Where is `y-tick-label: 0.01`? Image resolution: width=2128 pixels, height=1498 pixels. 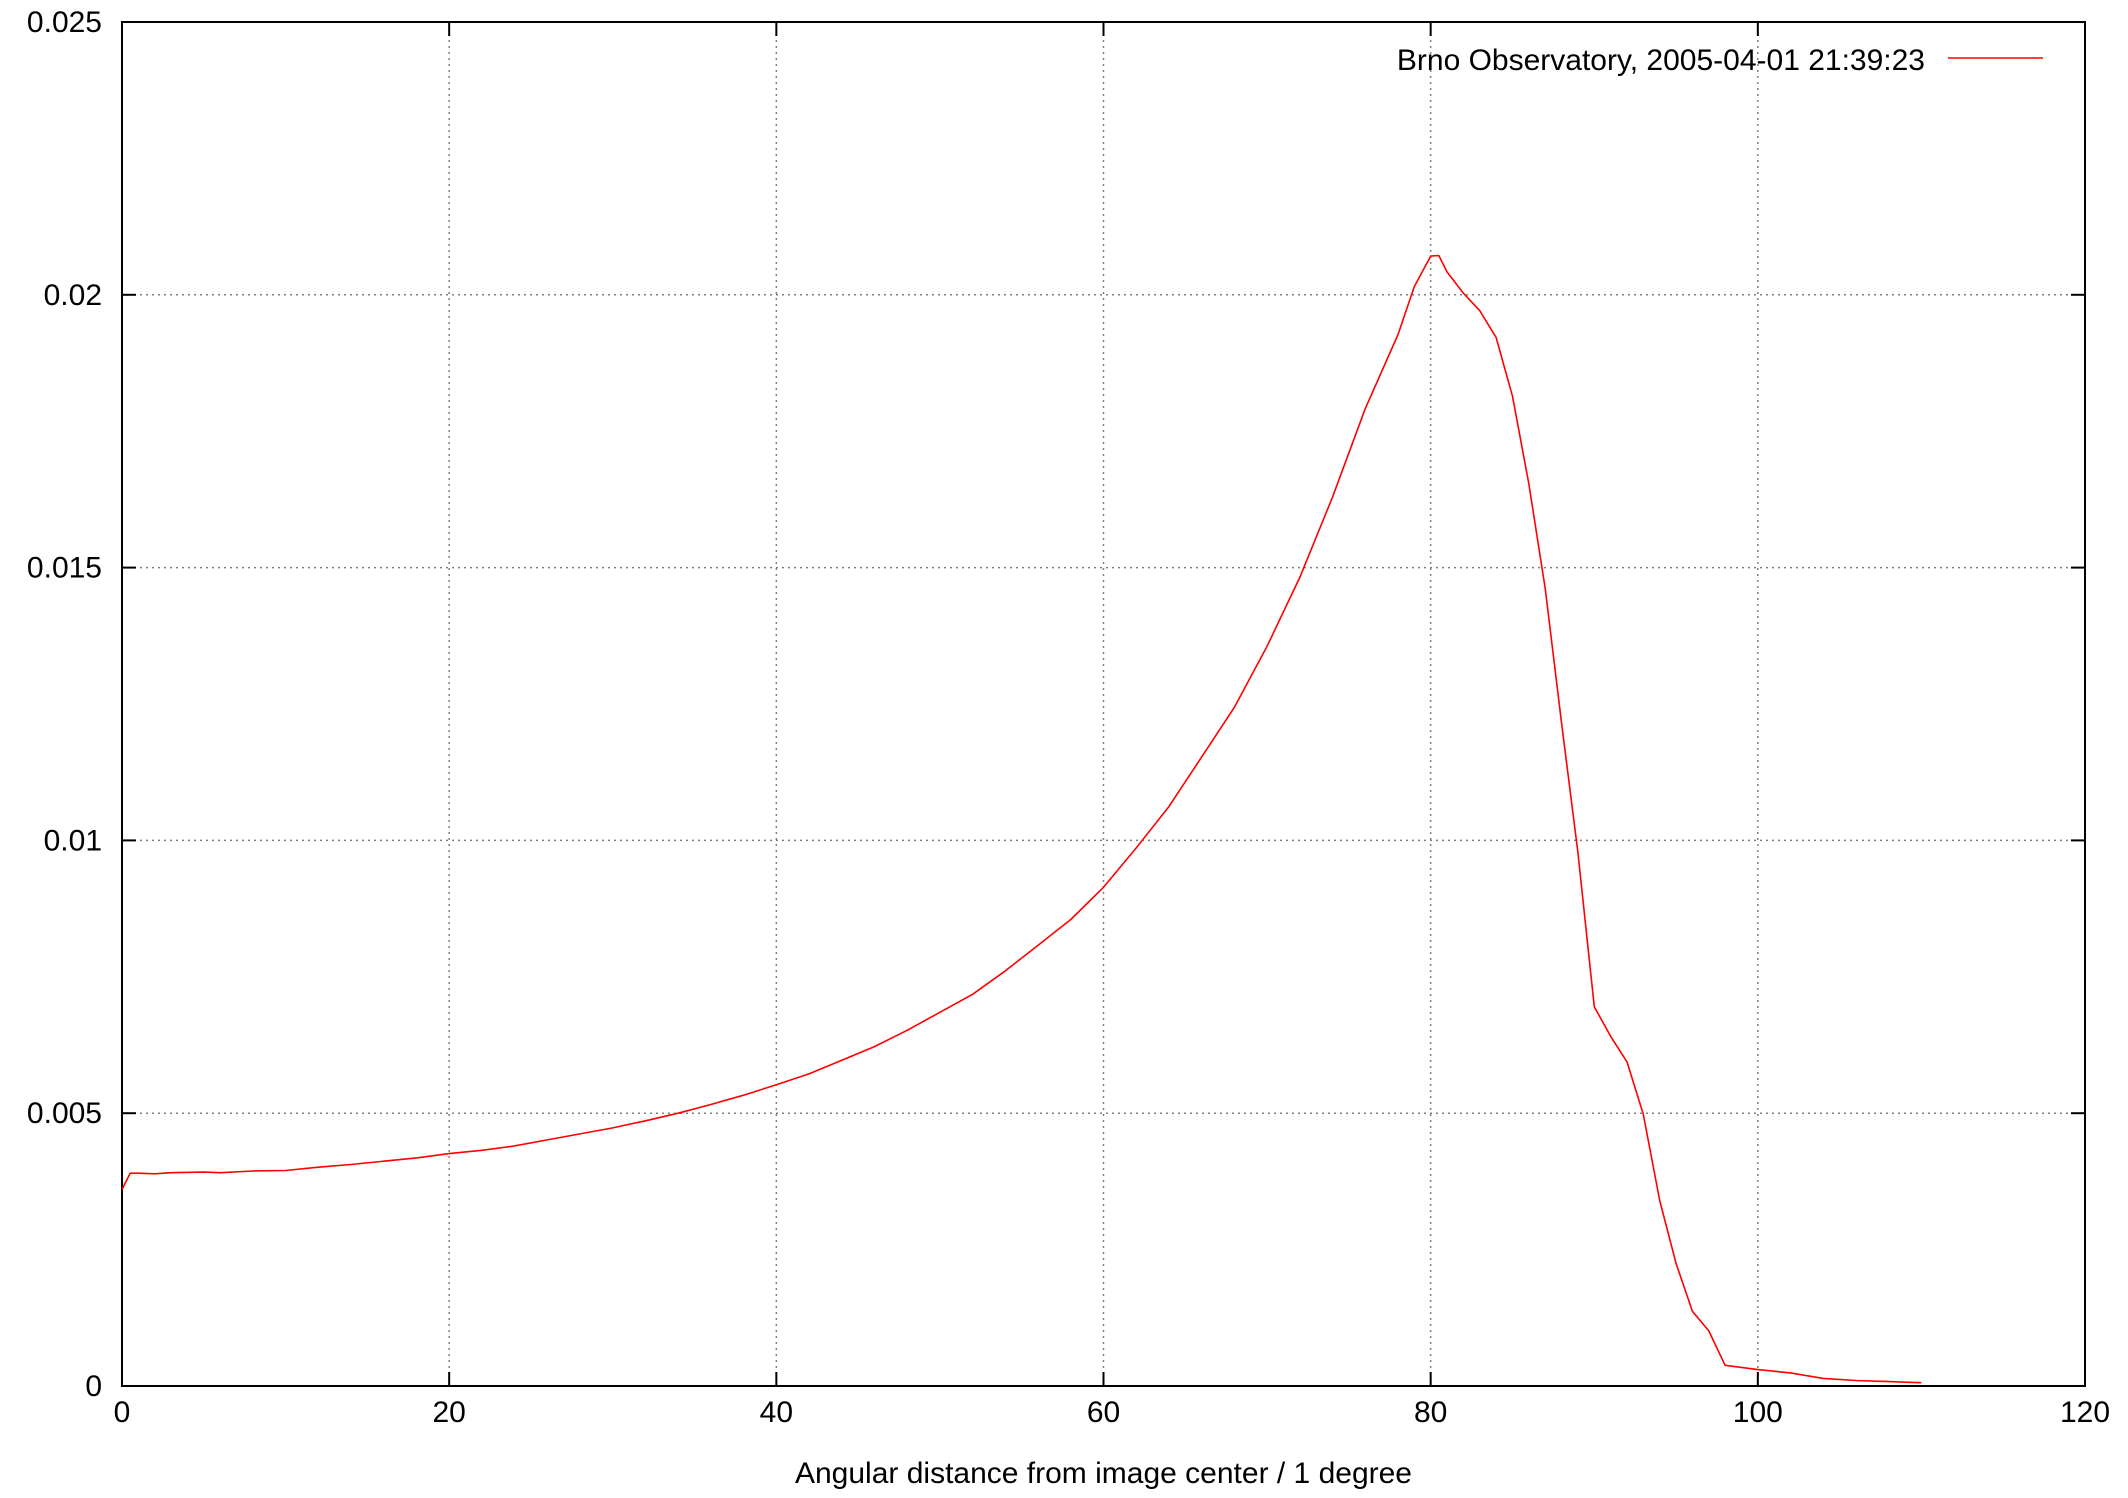
y-tick-label: 0.01 is located at coordinates (73, 840).